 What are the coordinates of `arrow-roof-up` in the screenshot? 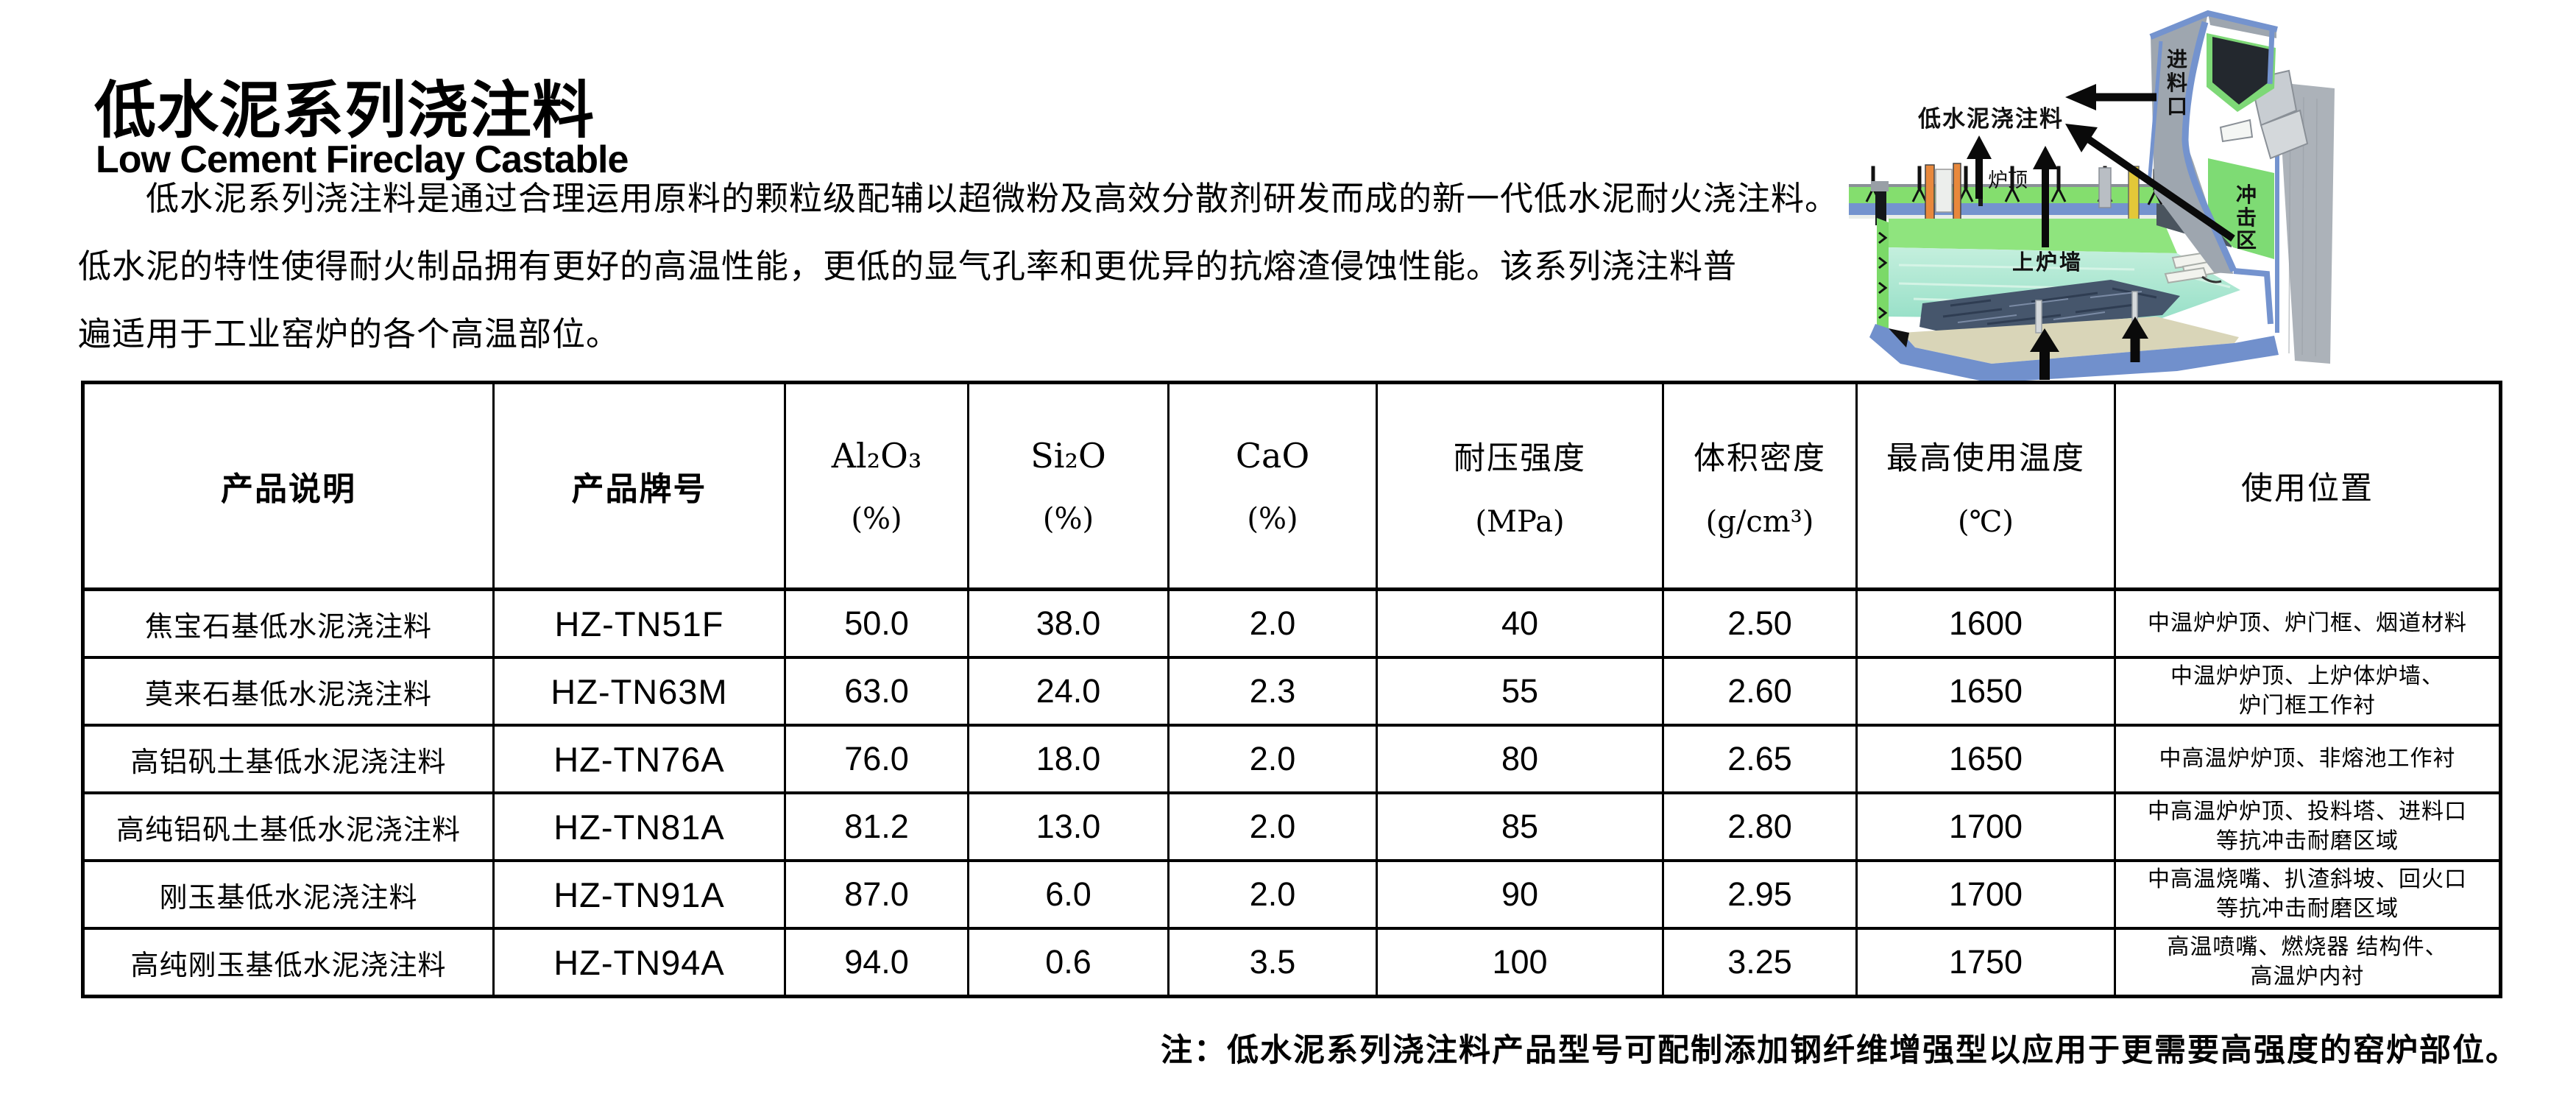 It's located at (1979, 167).